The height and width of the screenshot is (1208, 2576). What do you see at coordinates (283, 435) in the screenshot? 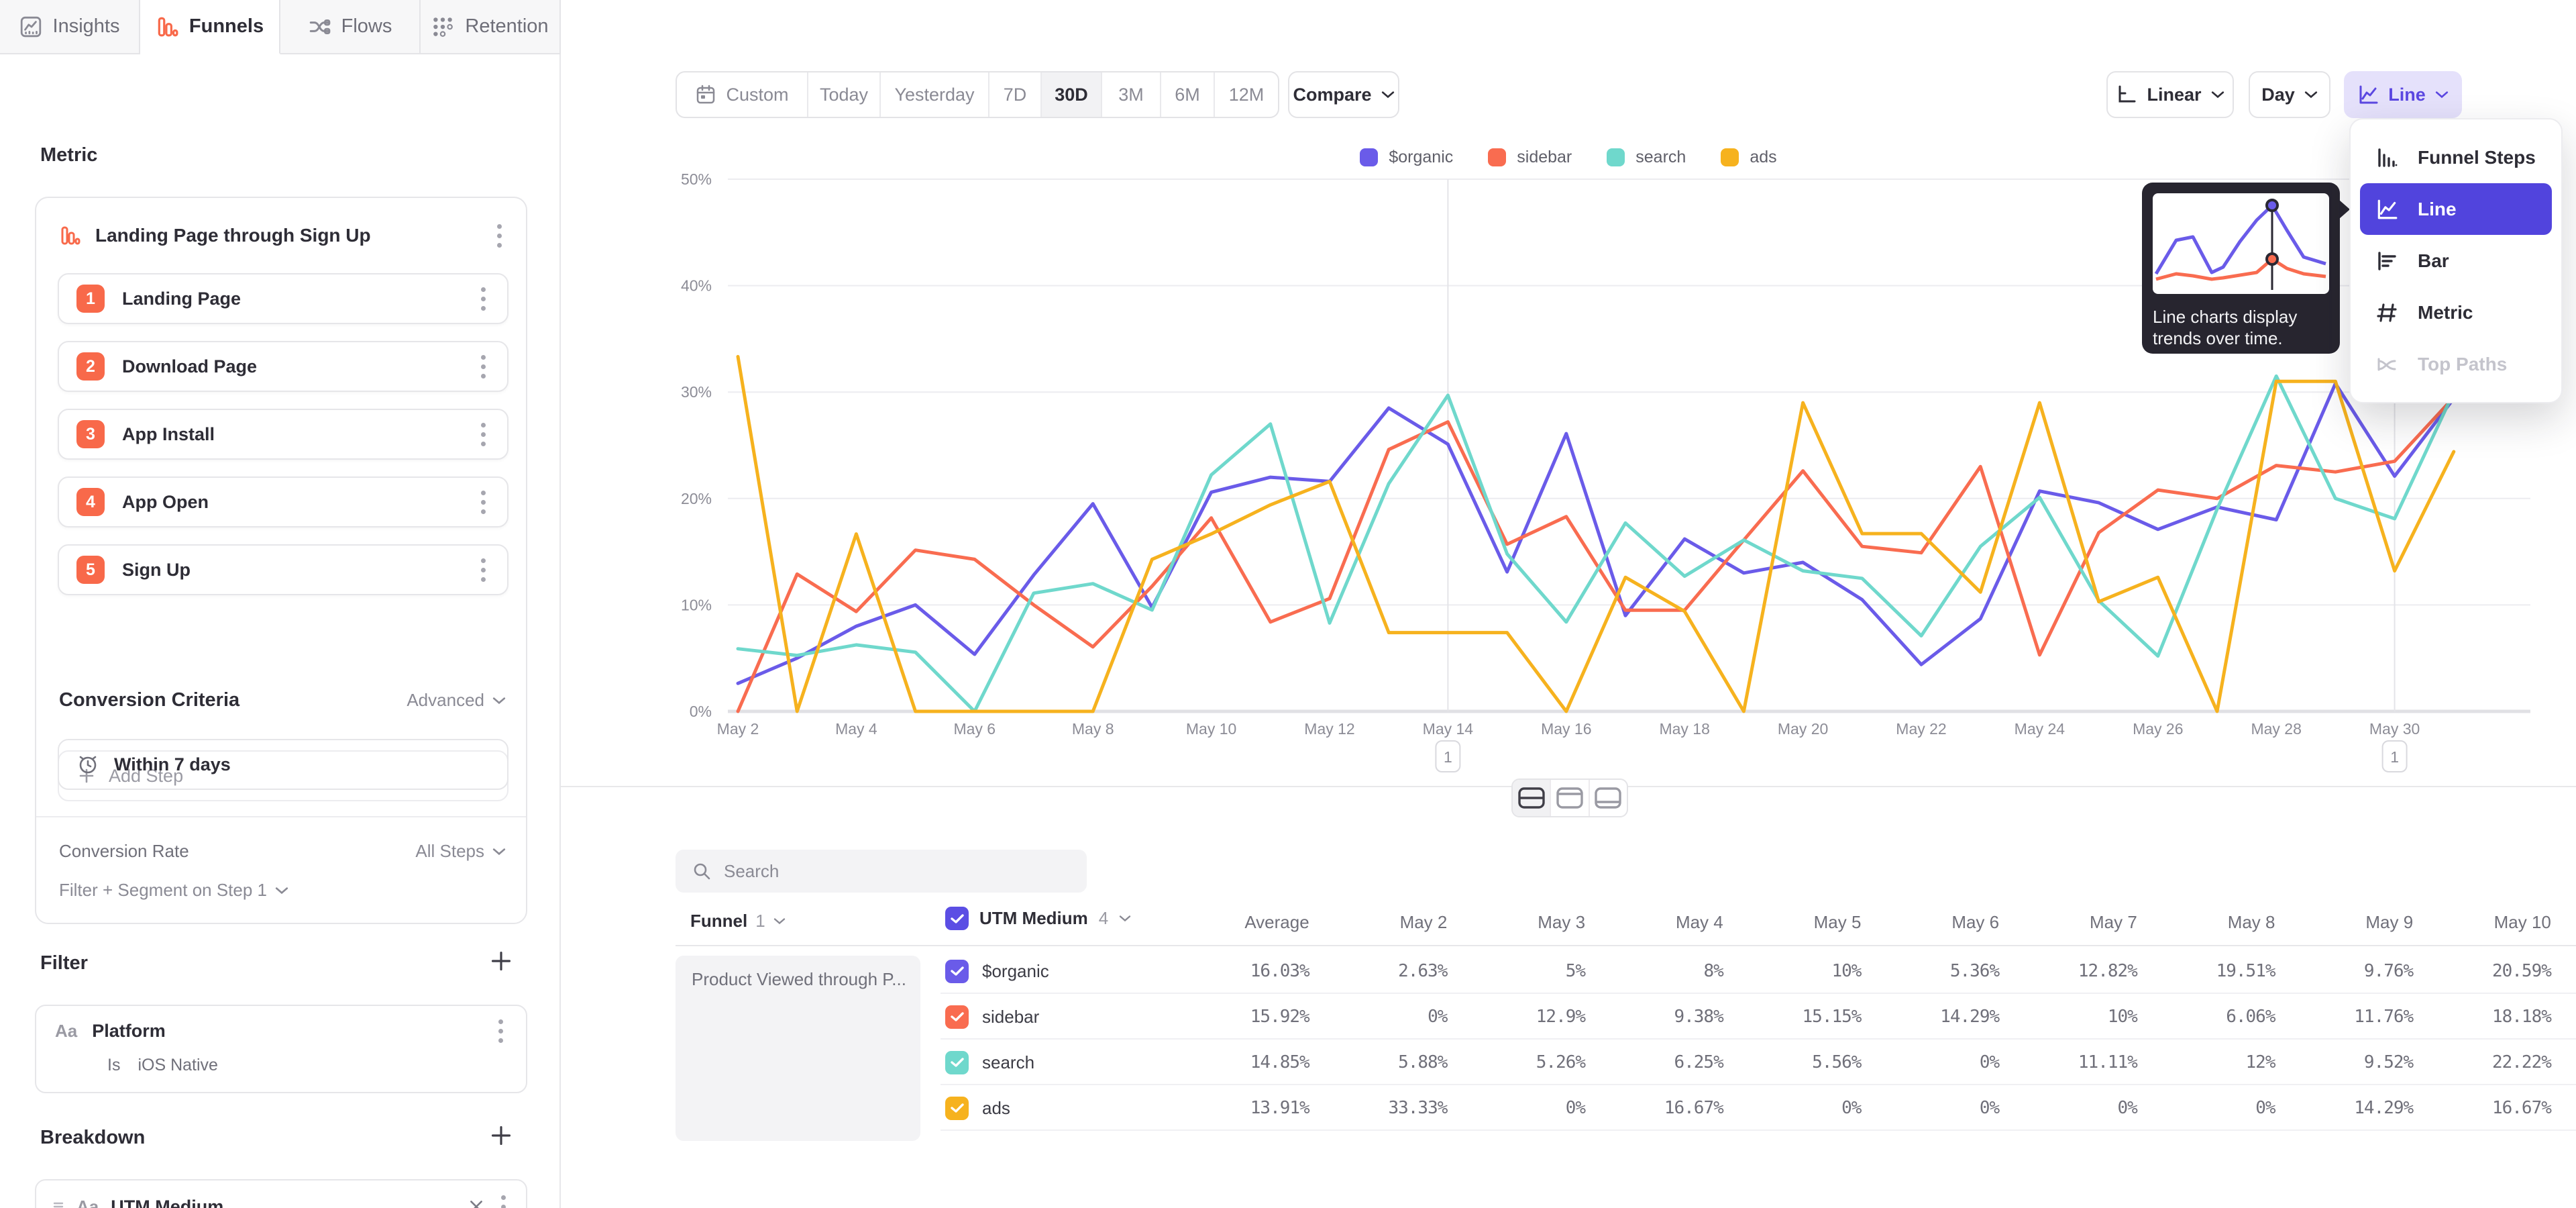
I see `funnel-step-3: 3 App Install` at bounding box center [283, 435].